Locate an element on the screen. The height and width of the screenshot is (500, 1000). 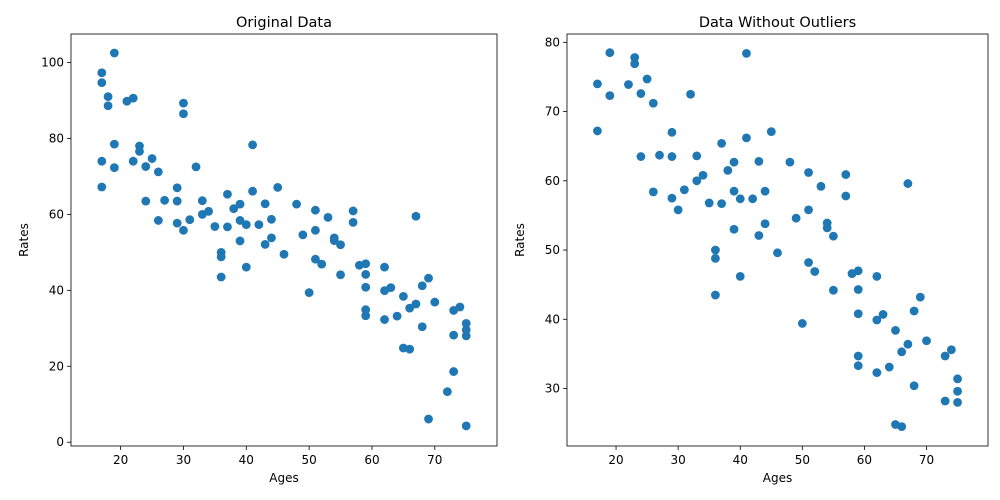
left-y-tick-label: 0 is located at coordinates (60, 442).